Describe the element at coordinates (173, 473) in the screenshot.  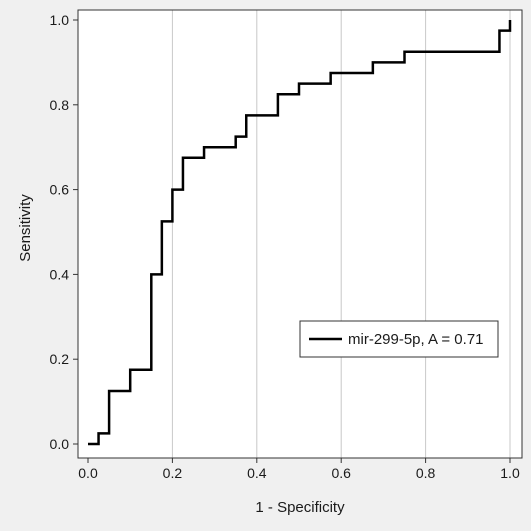
I see `x-tick-label: 0.2` at that location.